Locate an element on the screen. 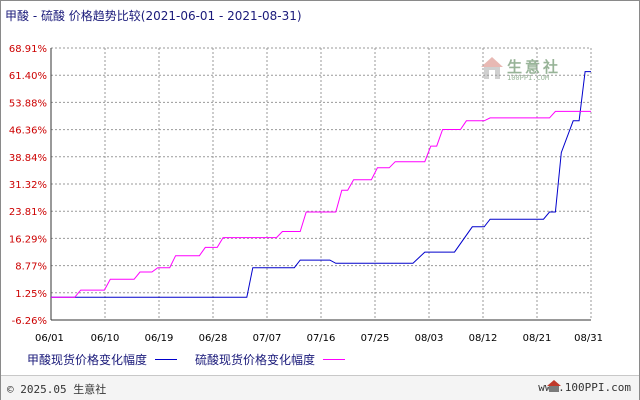 Image resolution: width=640 pixels, height=400 pixels. y-tick-label: 38.84% is located at coordinates (28, 158).